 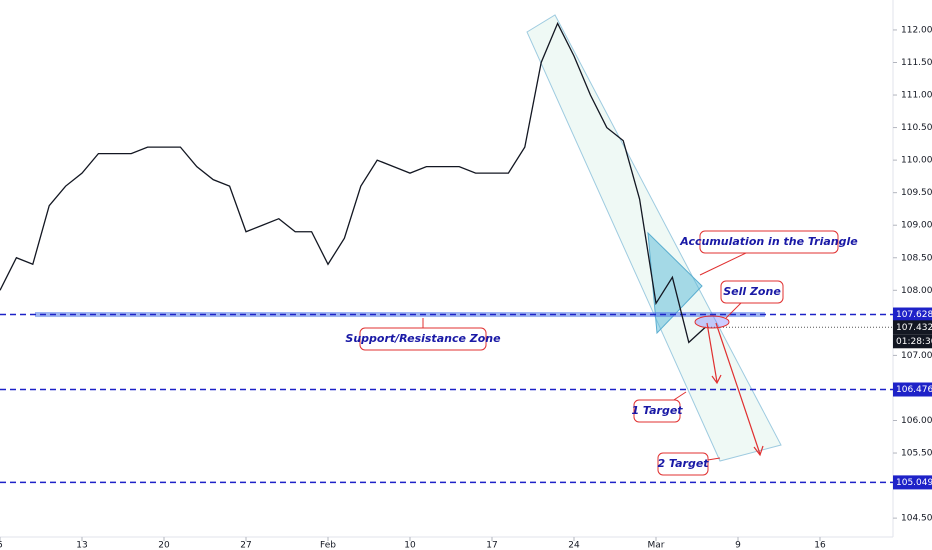 What do you see at coordinates (491, 545) in the screenshot?
I see `x-tick-label: 17` at bounding box center [491, 545].